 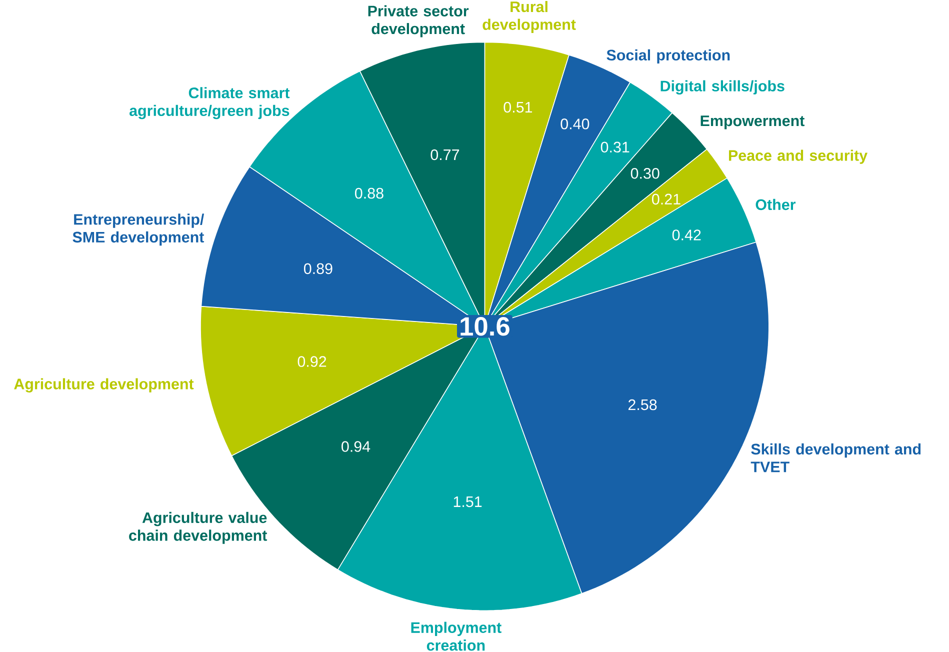 I want to click on text: 10.6, so click(x=485, y=326).